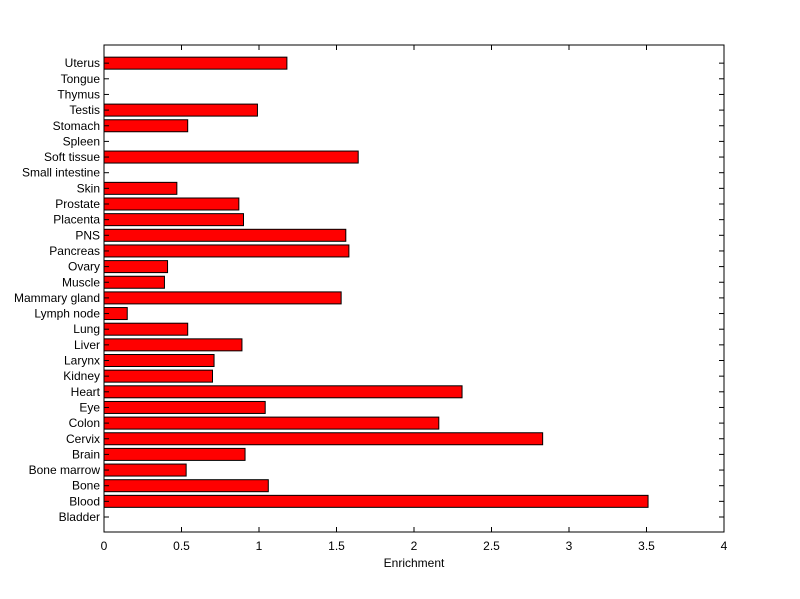  I want to click on bar-pancreas, so click(226, 251).